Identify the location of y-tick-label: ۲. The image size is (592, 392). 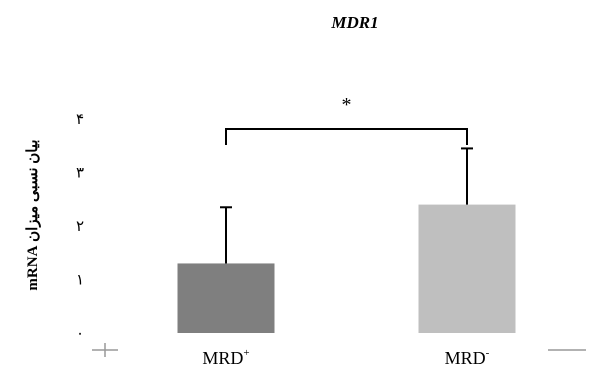
(80, 227).